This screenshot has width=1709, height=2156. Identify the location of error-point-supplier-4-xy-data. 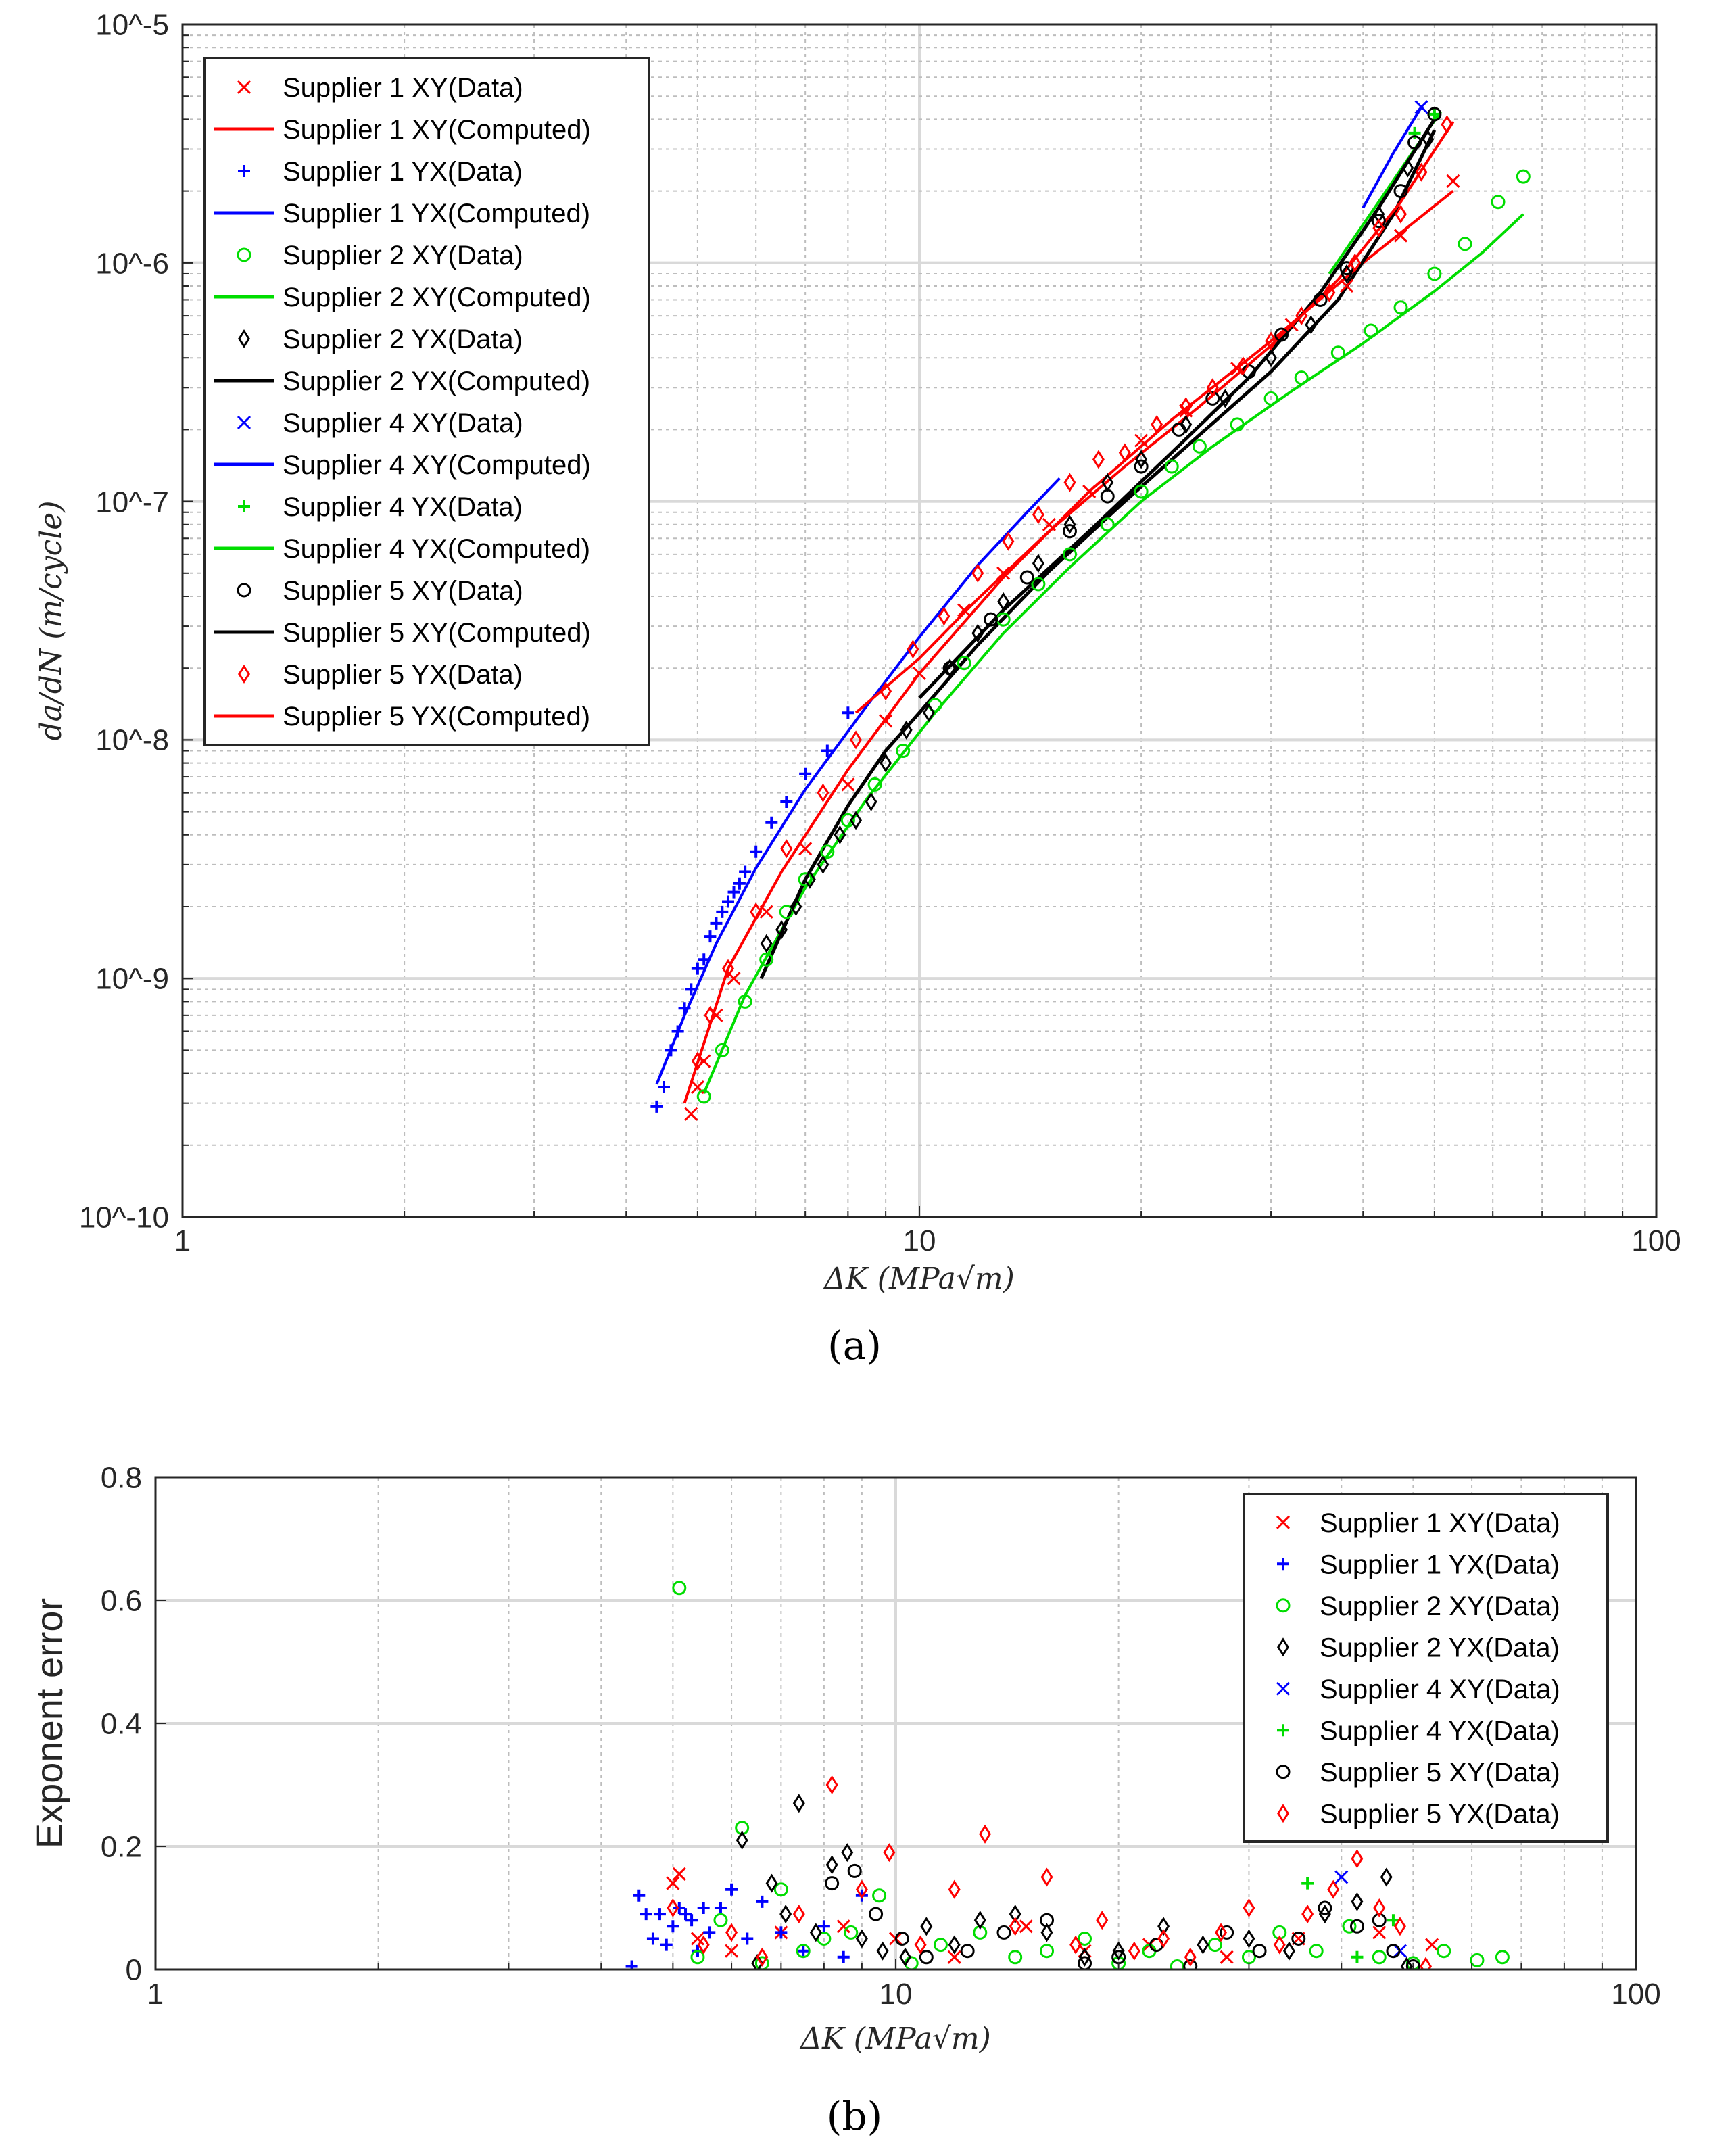
(1341, 1877).